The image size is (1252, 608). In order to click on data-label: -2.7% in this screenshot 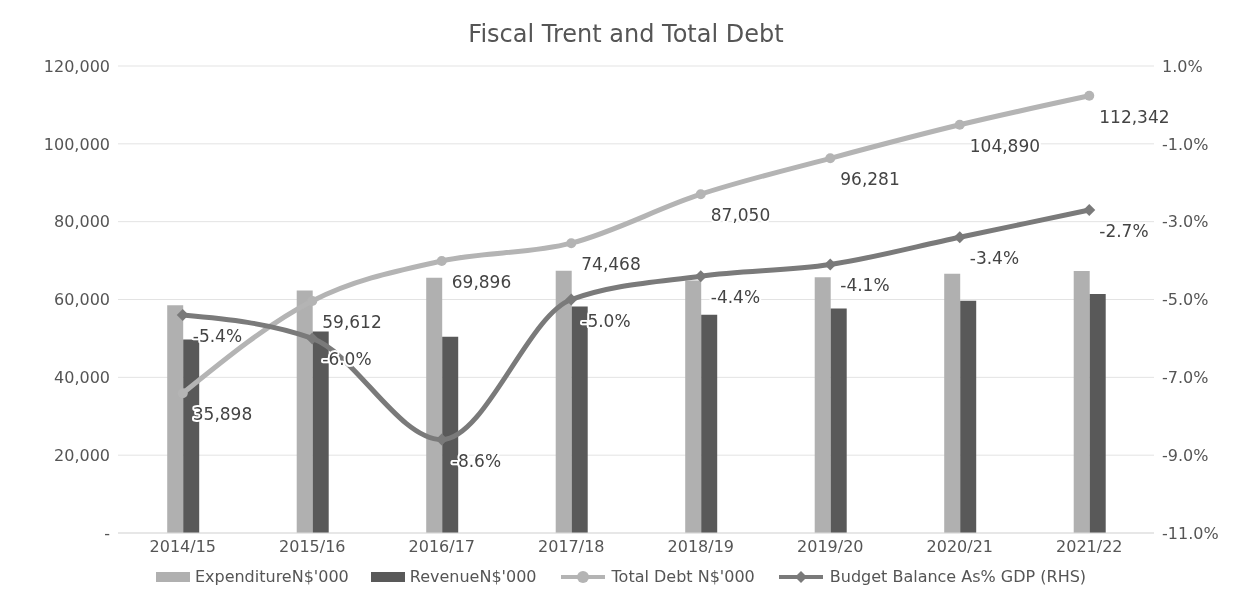, I will do `click(1124, 230)`.